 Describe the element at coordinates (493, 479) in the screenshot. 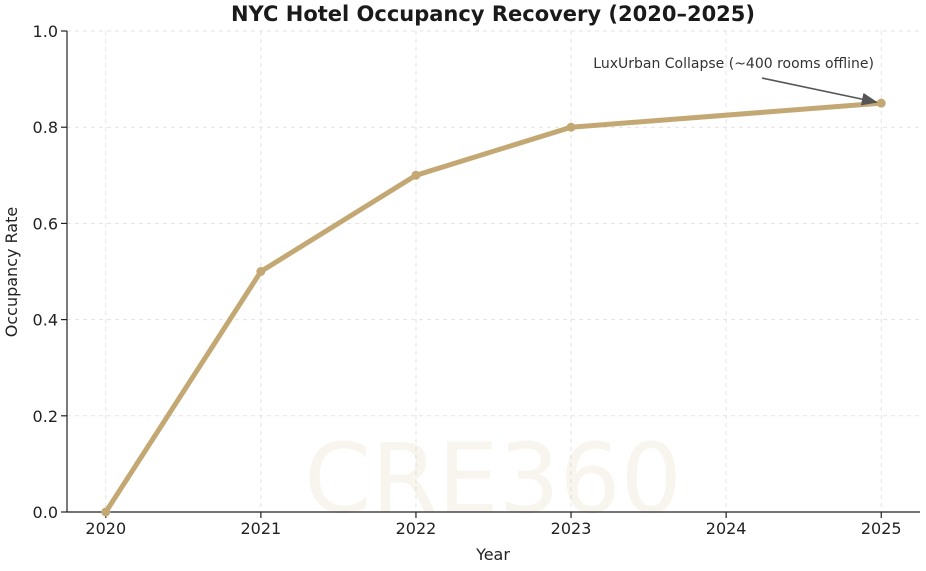

I see `watermark-text: CRE360` at that location.